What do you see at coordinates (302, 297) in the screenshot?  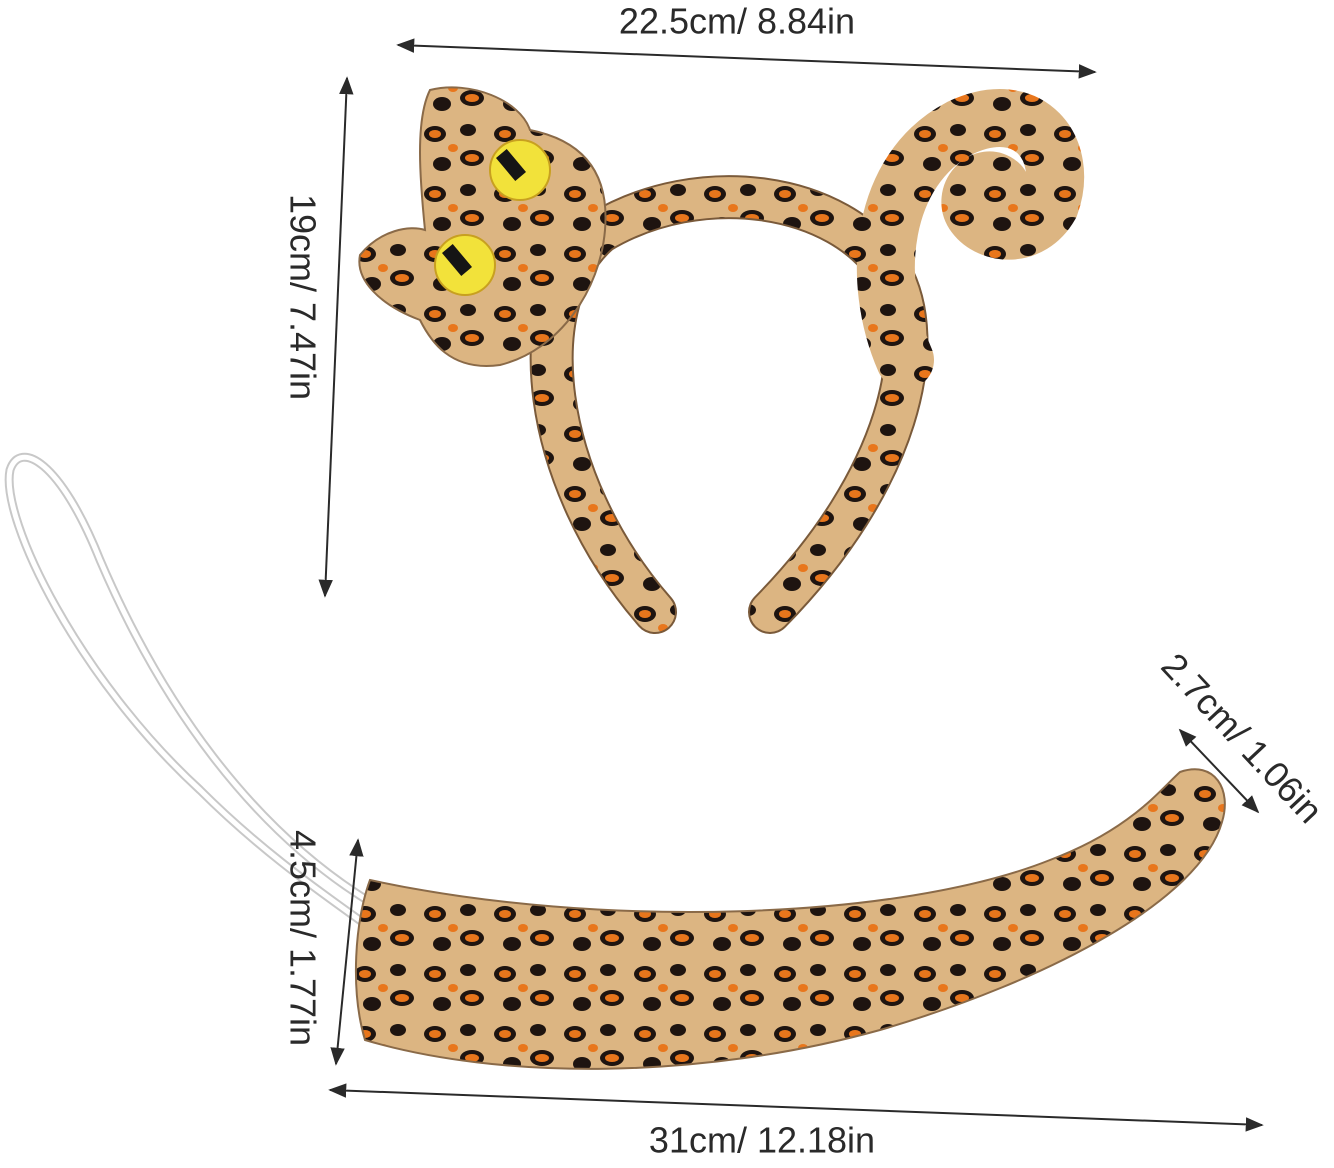 I see `dimension-label: 19cm/ 7.47in` at bounding box center [302, 297].